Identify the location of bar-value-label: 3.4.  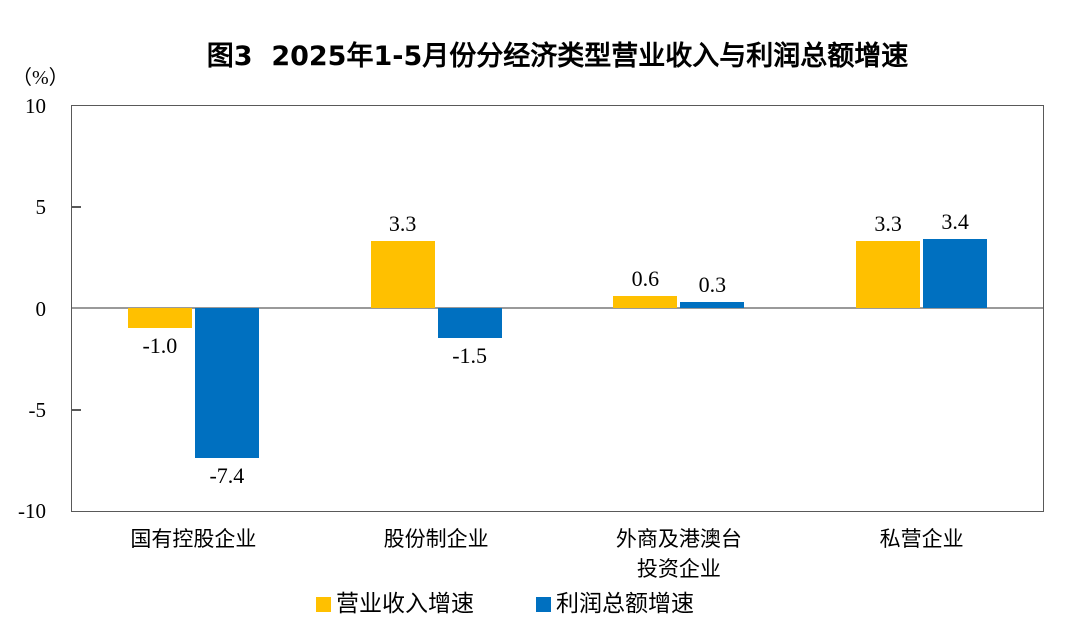
(955, 222).